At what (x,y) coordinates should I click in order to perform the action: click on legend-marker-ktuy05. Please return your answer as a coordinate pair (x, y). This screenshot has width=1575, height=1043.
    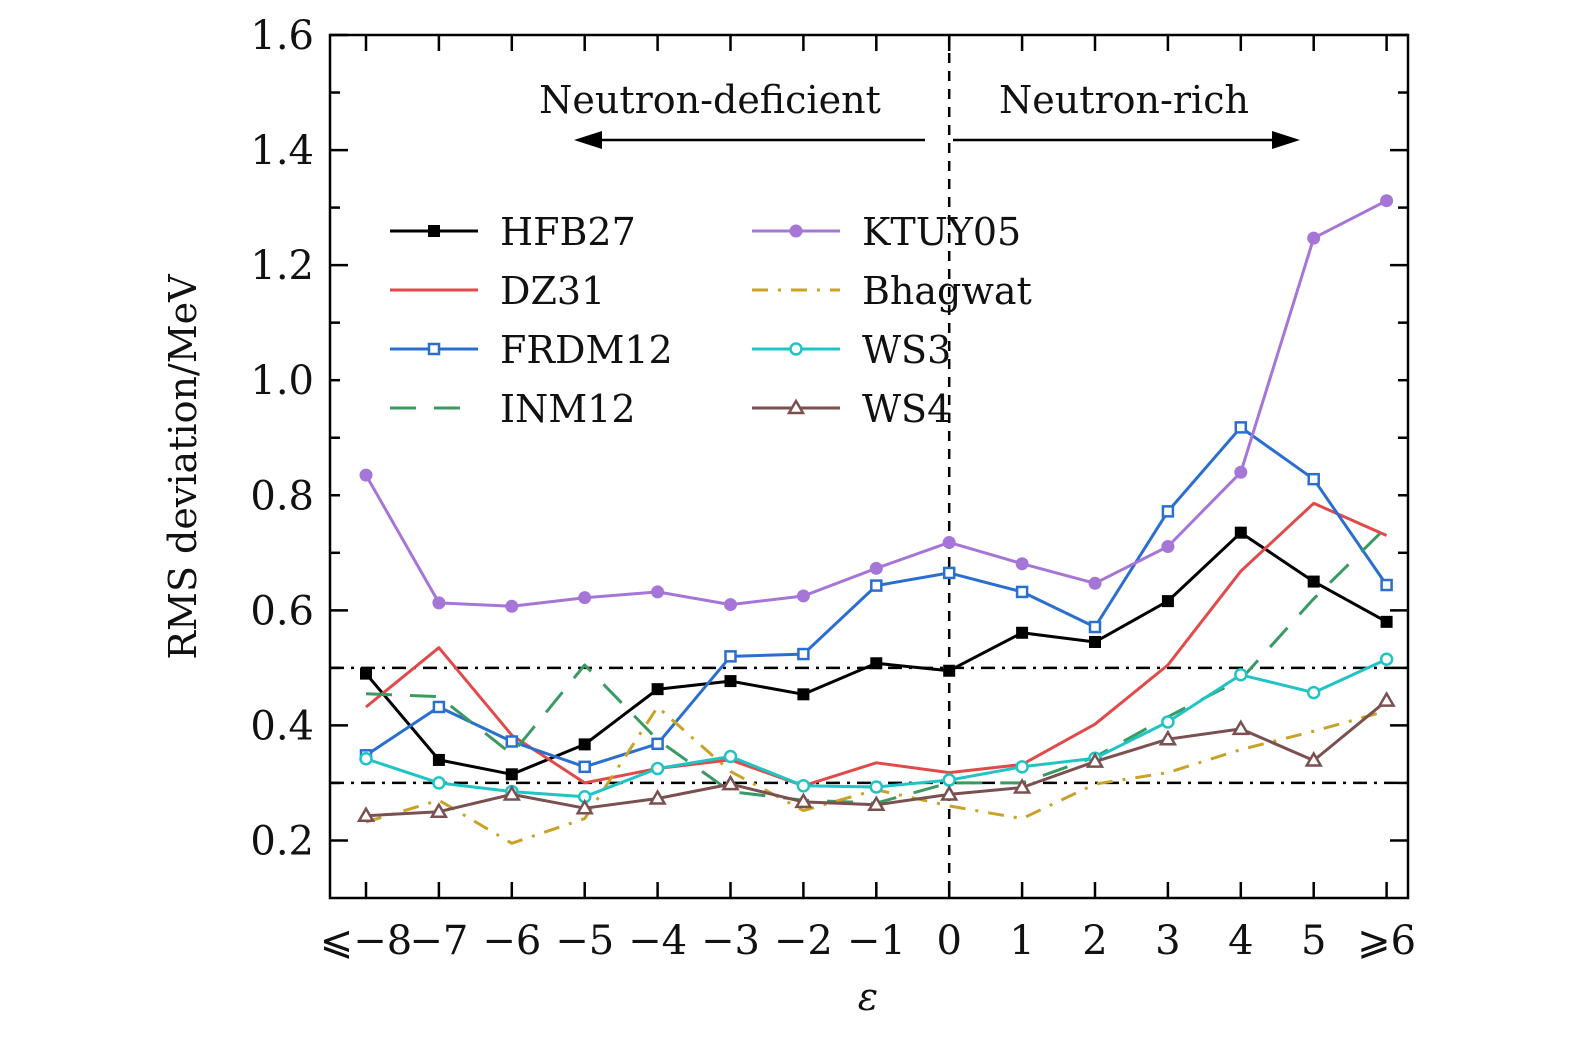
    Looking at the image, I should click on (796, 231).